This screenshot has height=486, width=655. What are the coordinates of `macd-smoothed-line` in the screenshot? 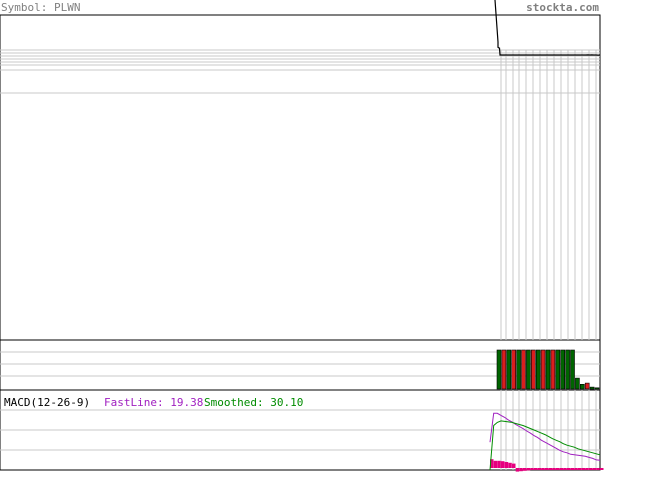 It's located at (545, 445).